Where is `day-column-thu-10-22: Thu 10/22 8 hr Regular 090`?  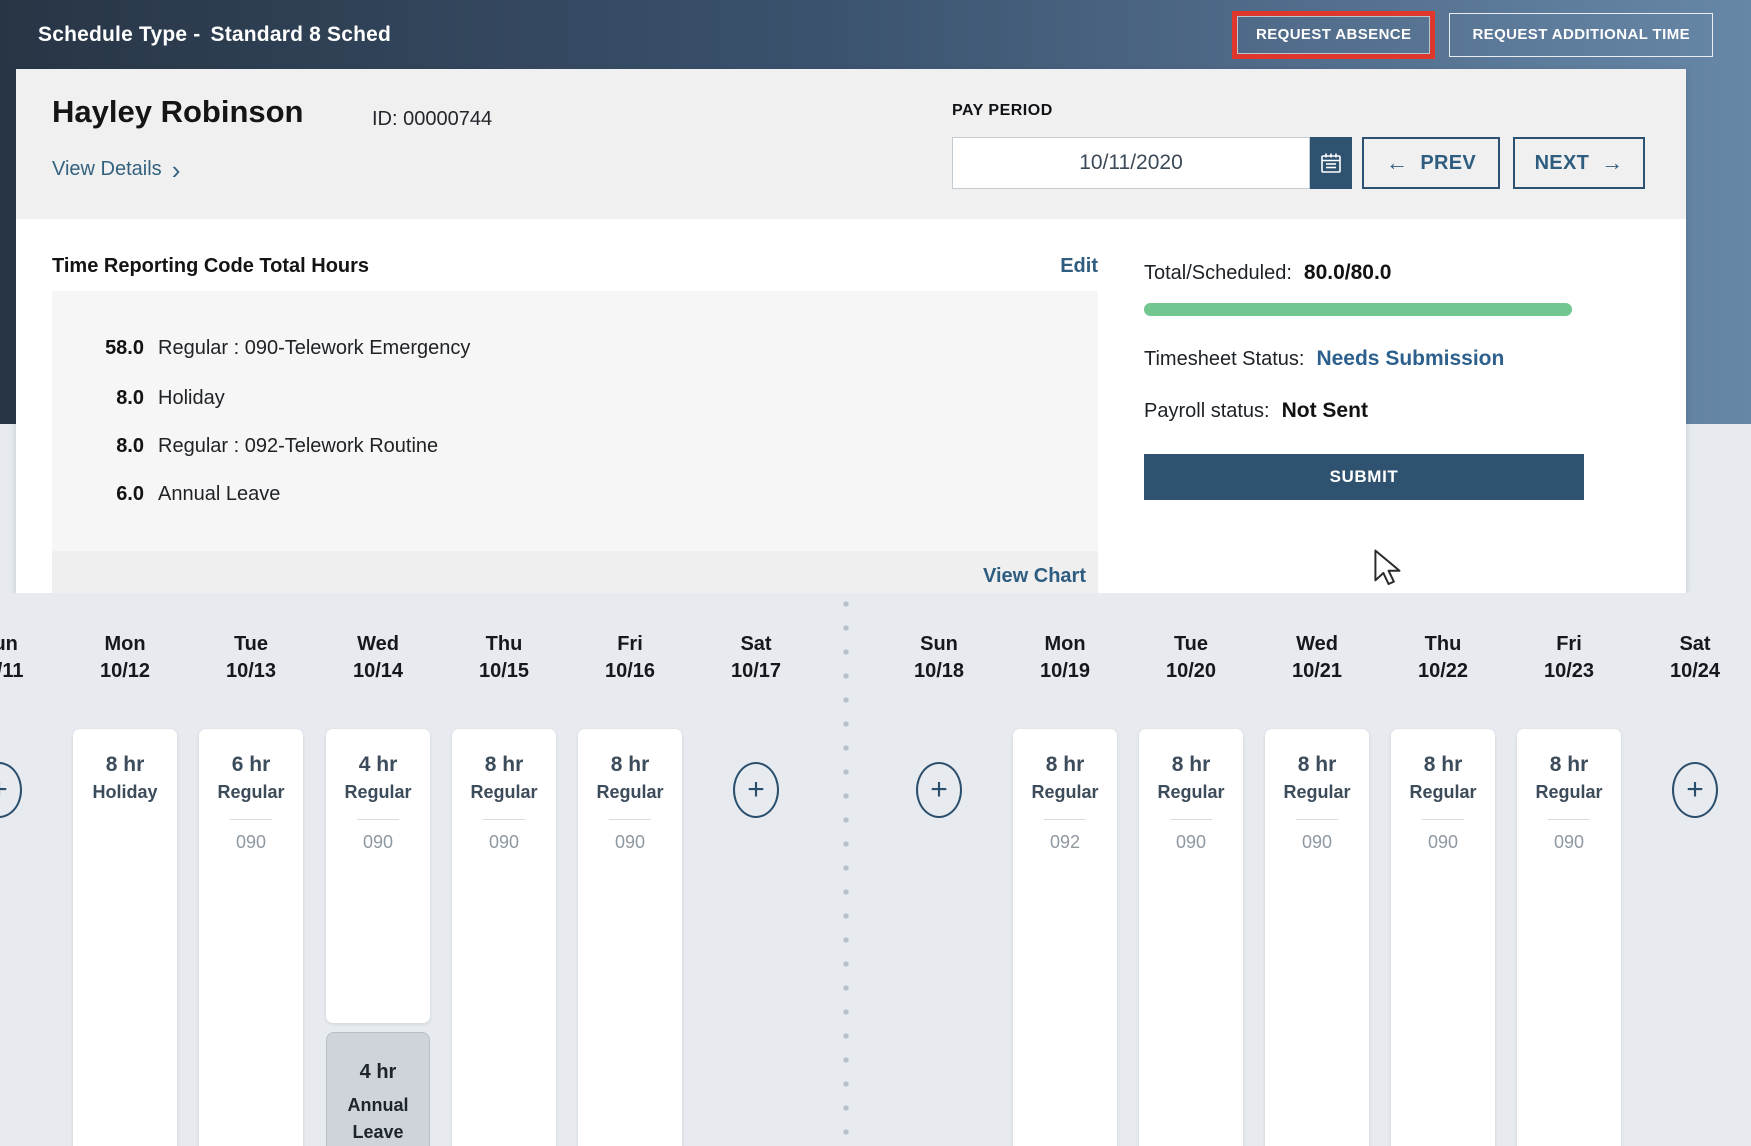
day-column-thu-10-22: Thu 10/22 8 hr Regular 090 is located at coordinates (1443, 869).